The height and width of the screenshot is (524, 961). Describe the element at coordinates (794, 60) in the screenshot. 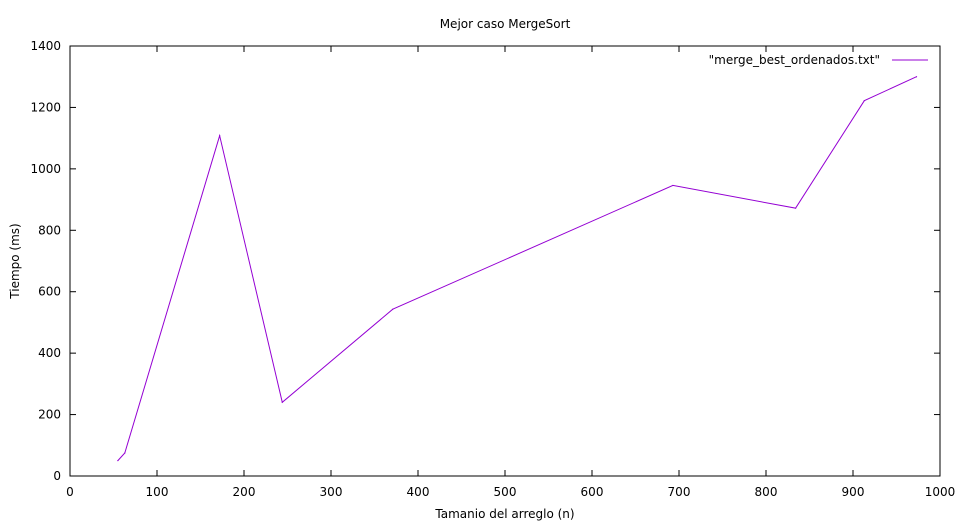

I see `legend-label: "merge_best_ordenados.txt"` at that location.